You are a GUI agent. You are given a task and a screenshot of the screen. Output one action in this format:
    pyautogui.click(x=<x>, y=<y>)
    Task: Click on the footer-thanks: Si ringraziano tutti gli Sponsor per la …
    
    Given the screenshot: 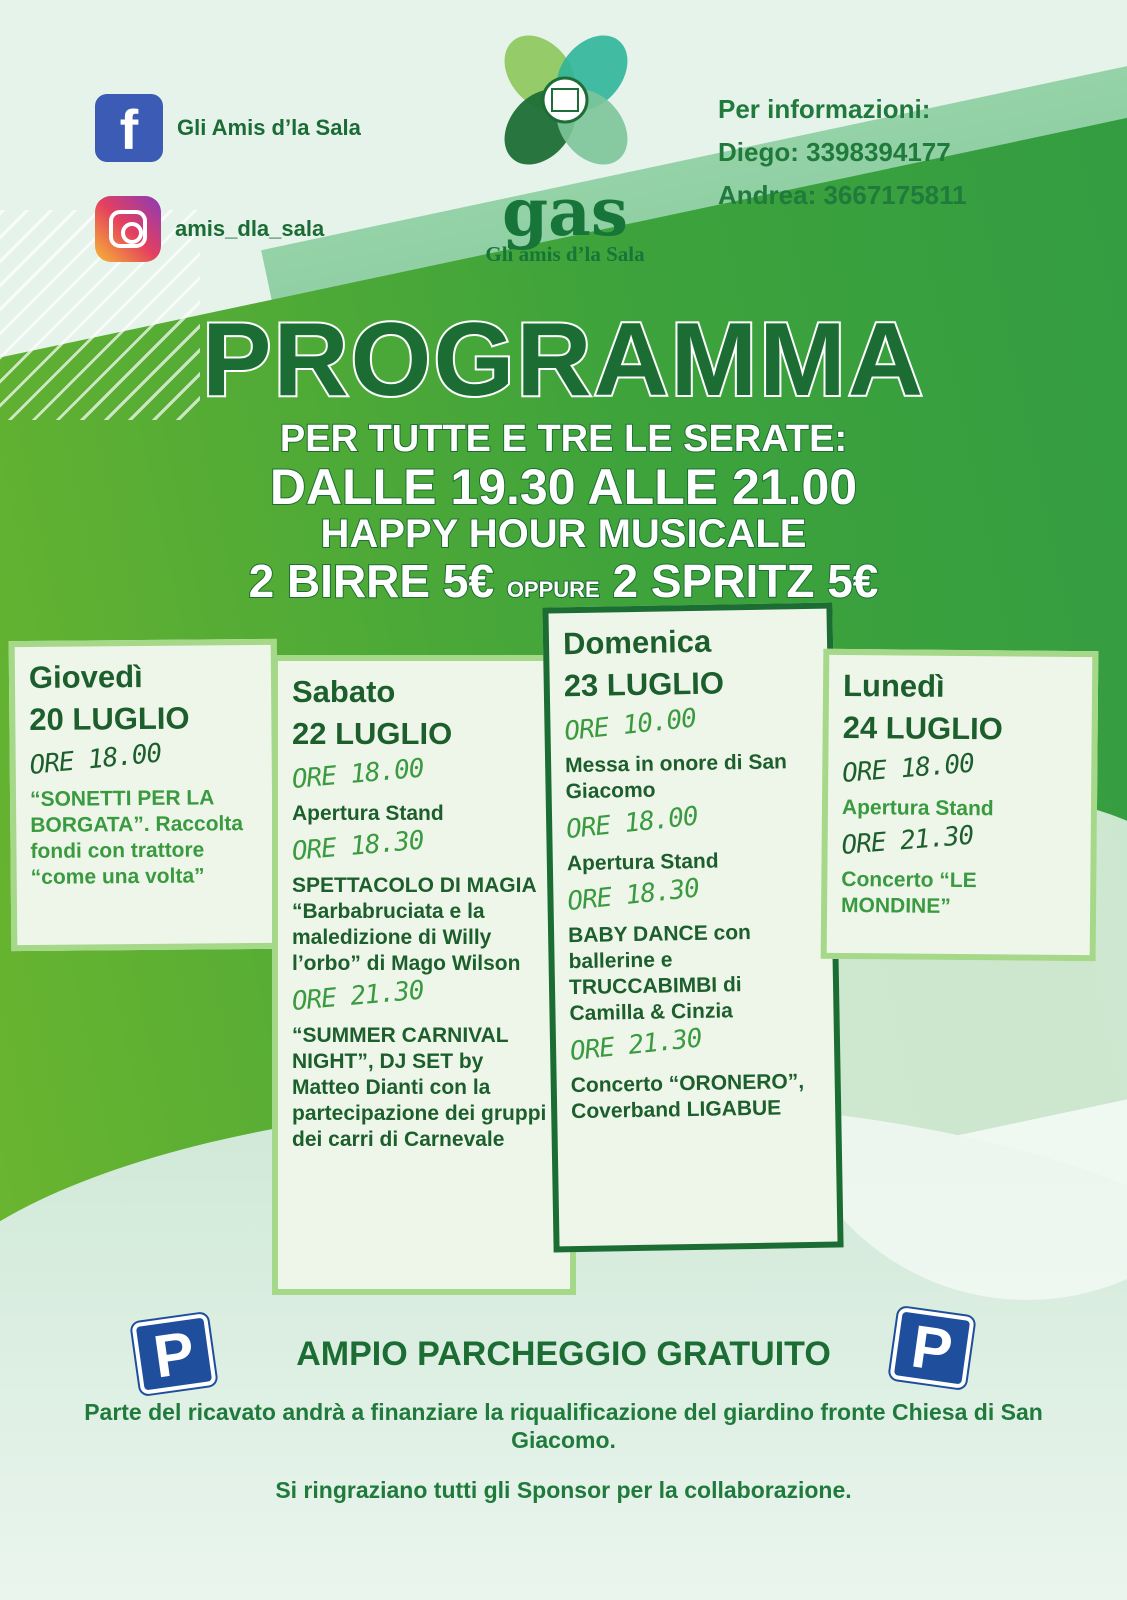 What is the action you would take?
    pyautogui.click(x=563, y=1490)
    